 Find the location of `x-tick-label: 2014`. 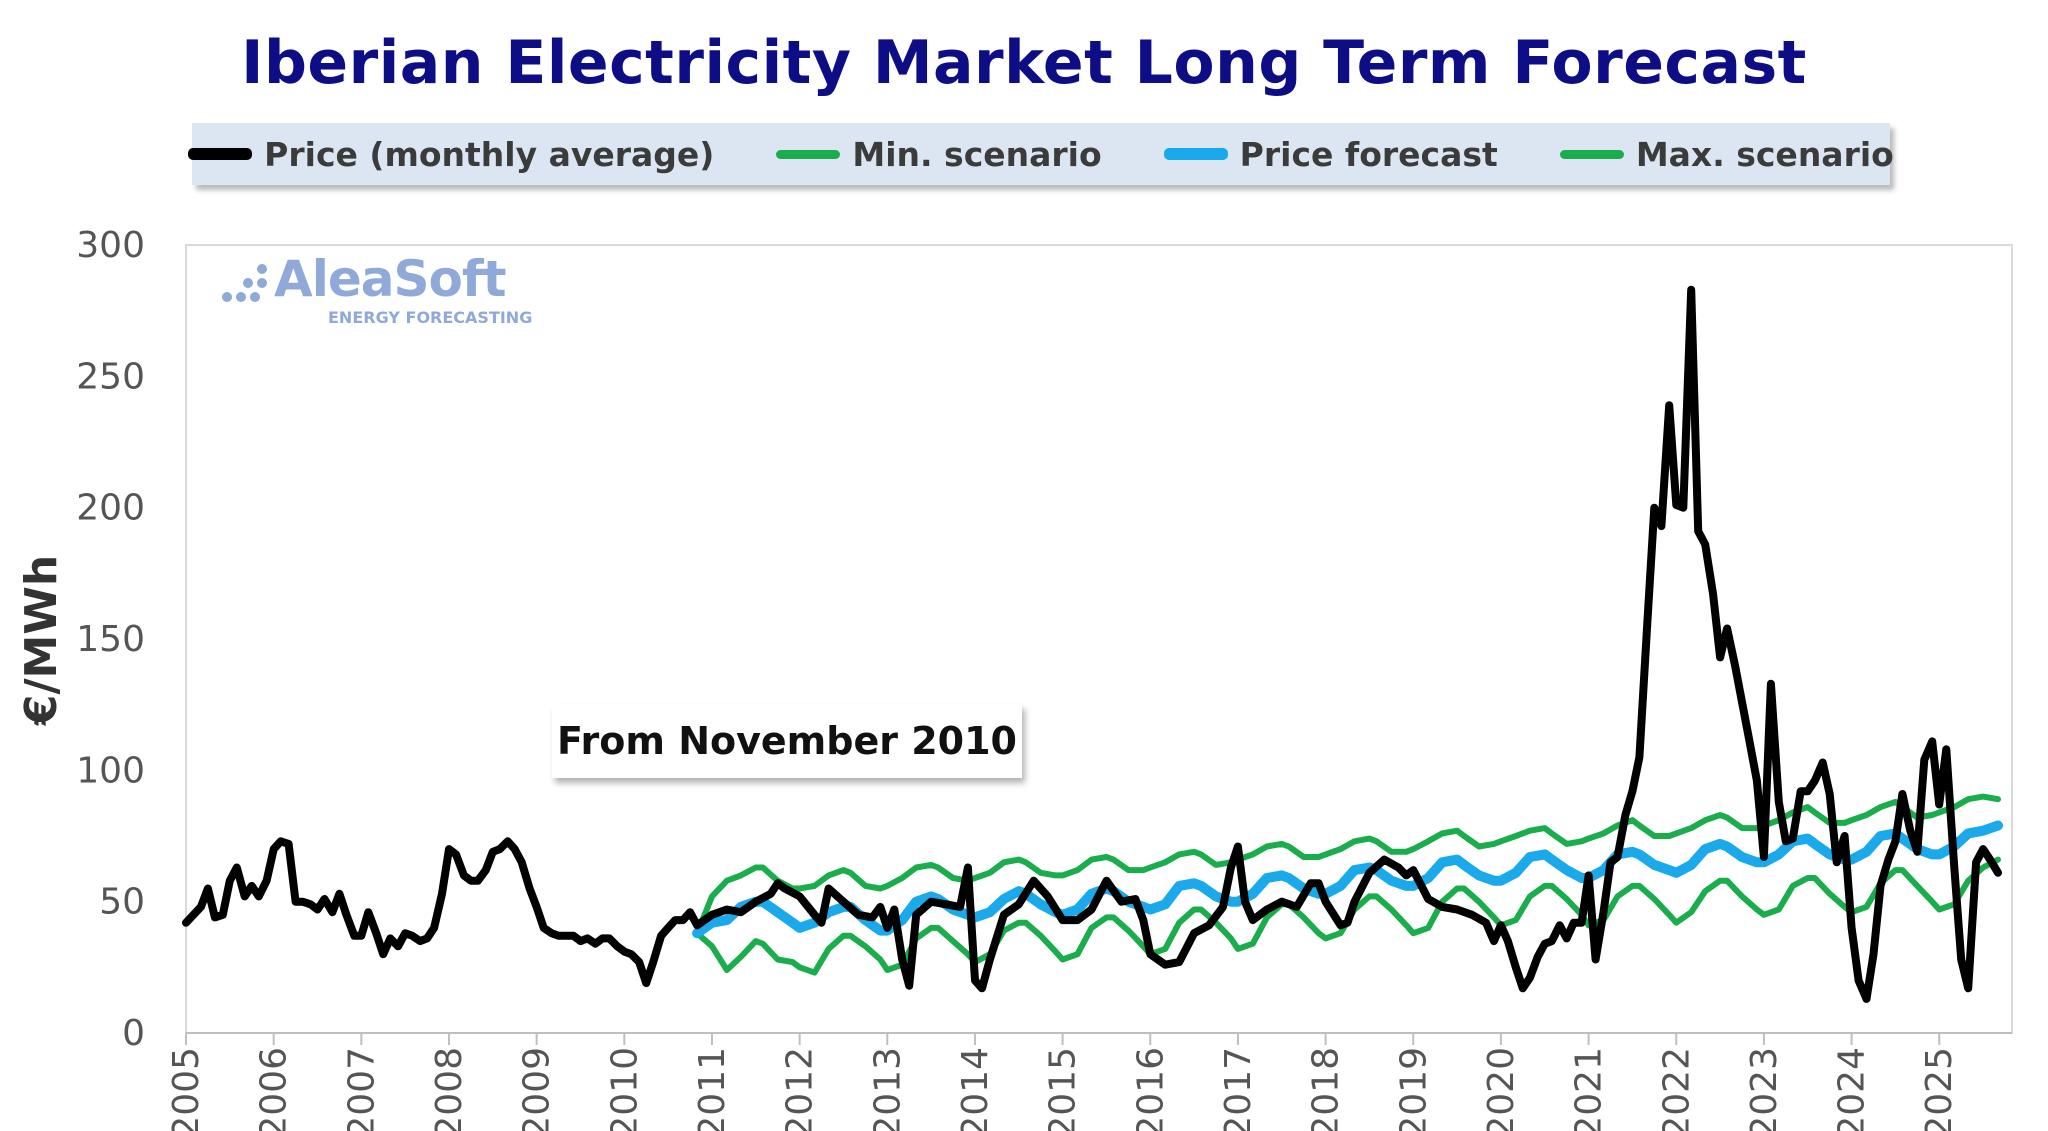

x-tick-label: 2014 is located at coordinates (975, 1089).